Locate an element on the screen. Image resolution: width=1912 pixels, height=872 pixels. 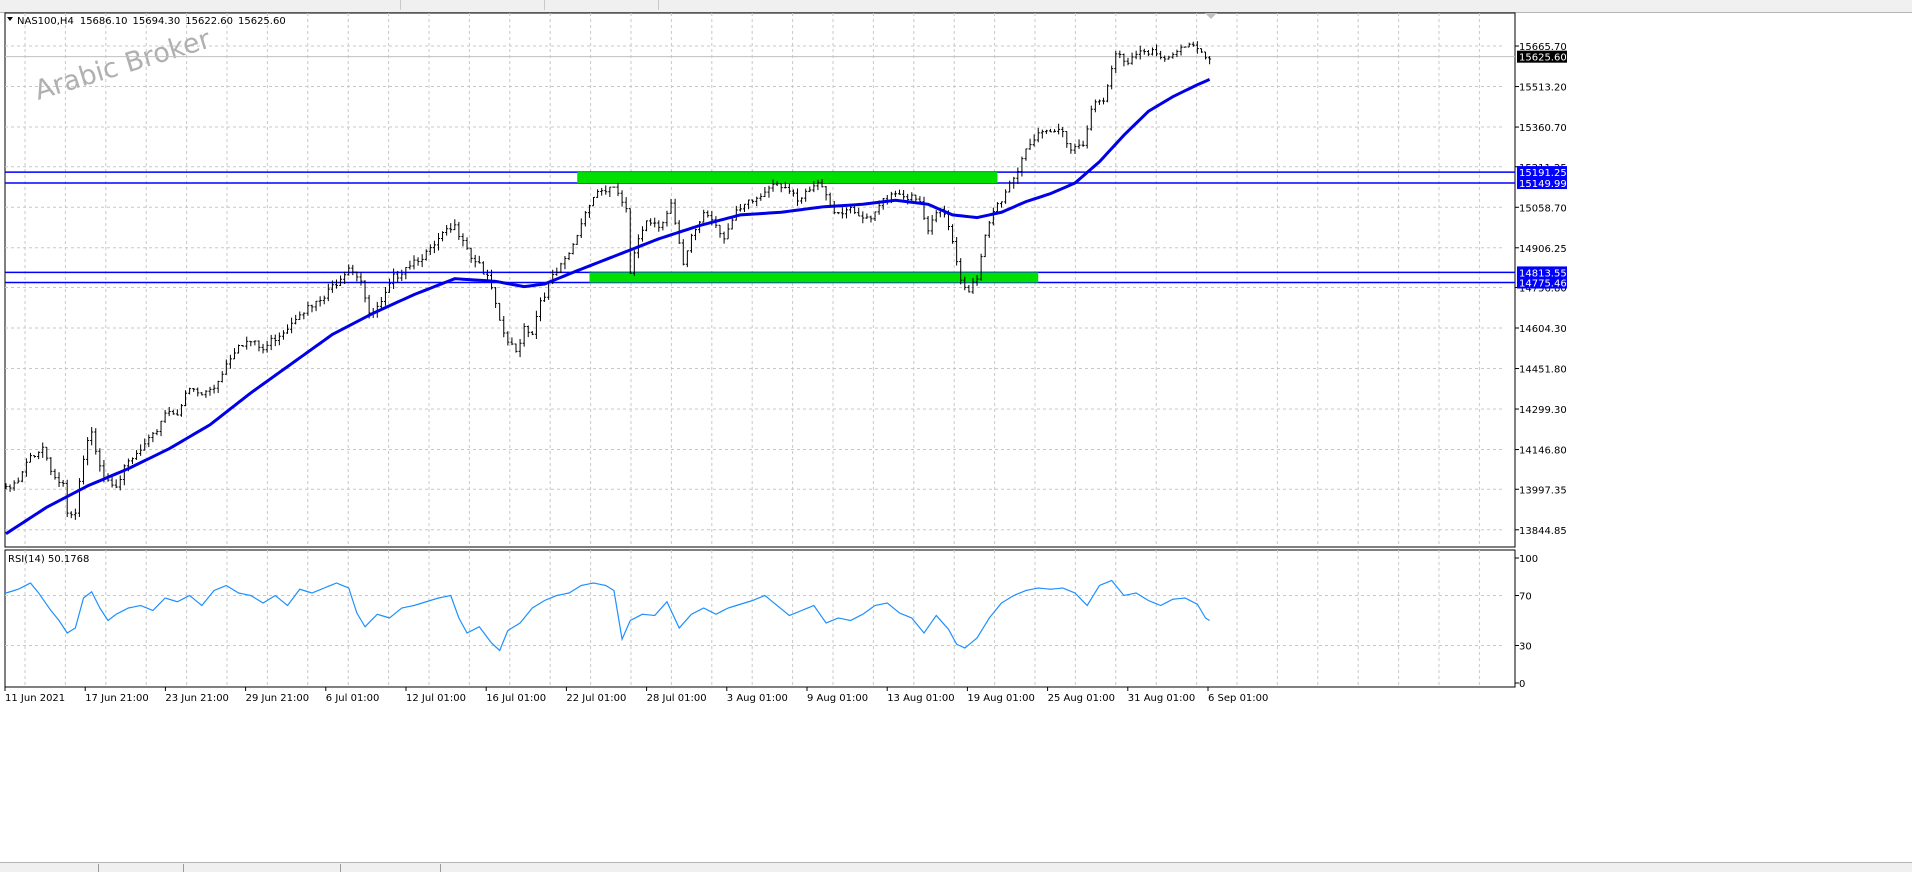
y-tick-label: 14756.80 is located at coordinates (1543, 288).